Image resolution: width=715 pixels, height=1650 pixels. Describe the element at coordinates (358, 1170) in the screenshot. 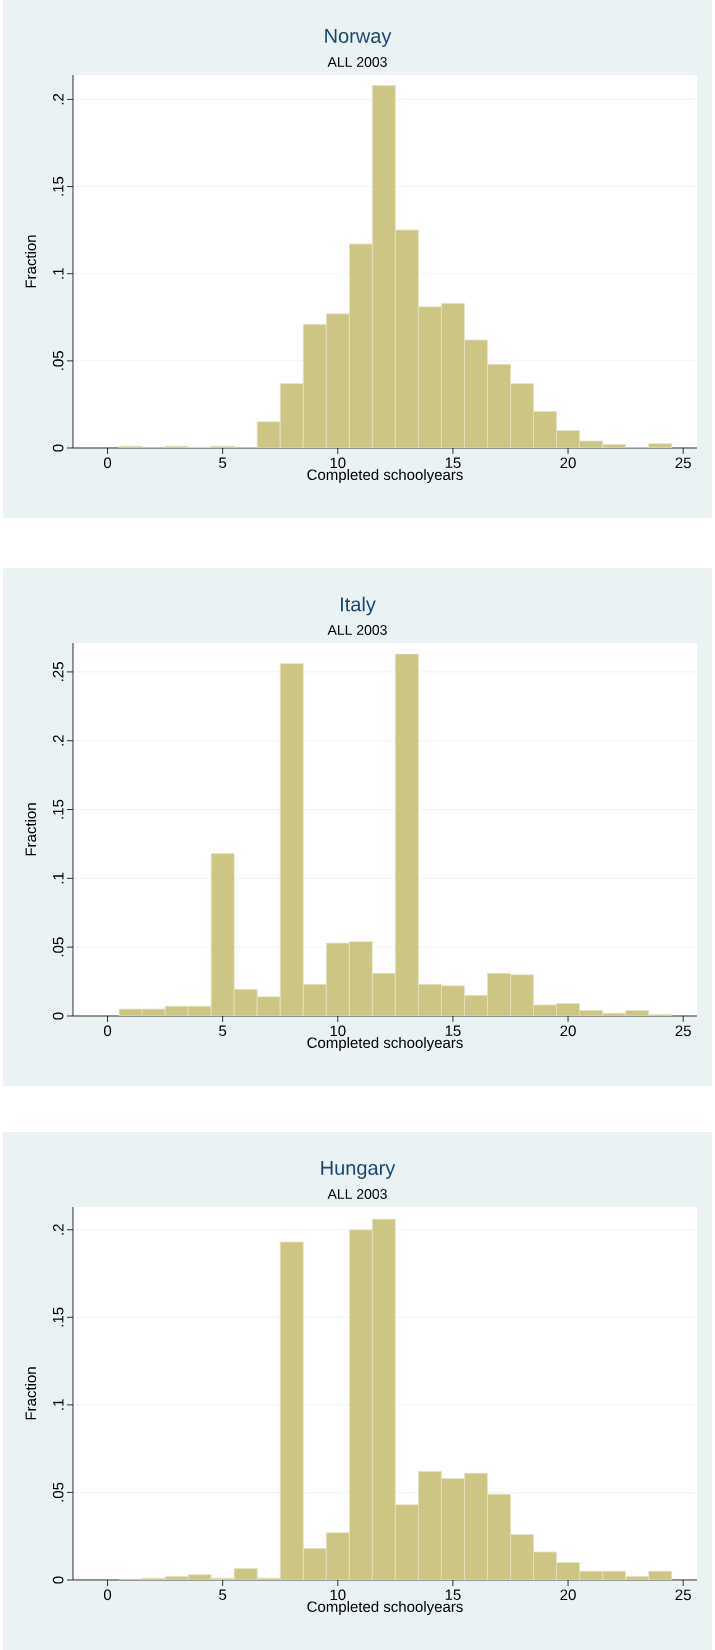

I see `chart-title: Hungary` at that location.